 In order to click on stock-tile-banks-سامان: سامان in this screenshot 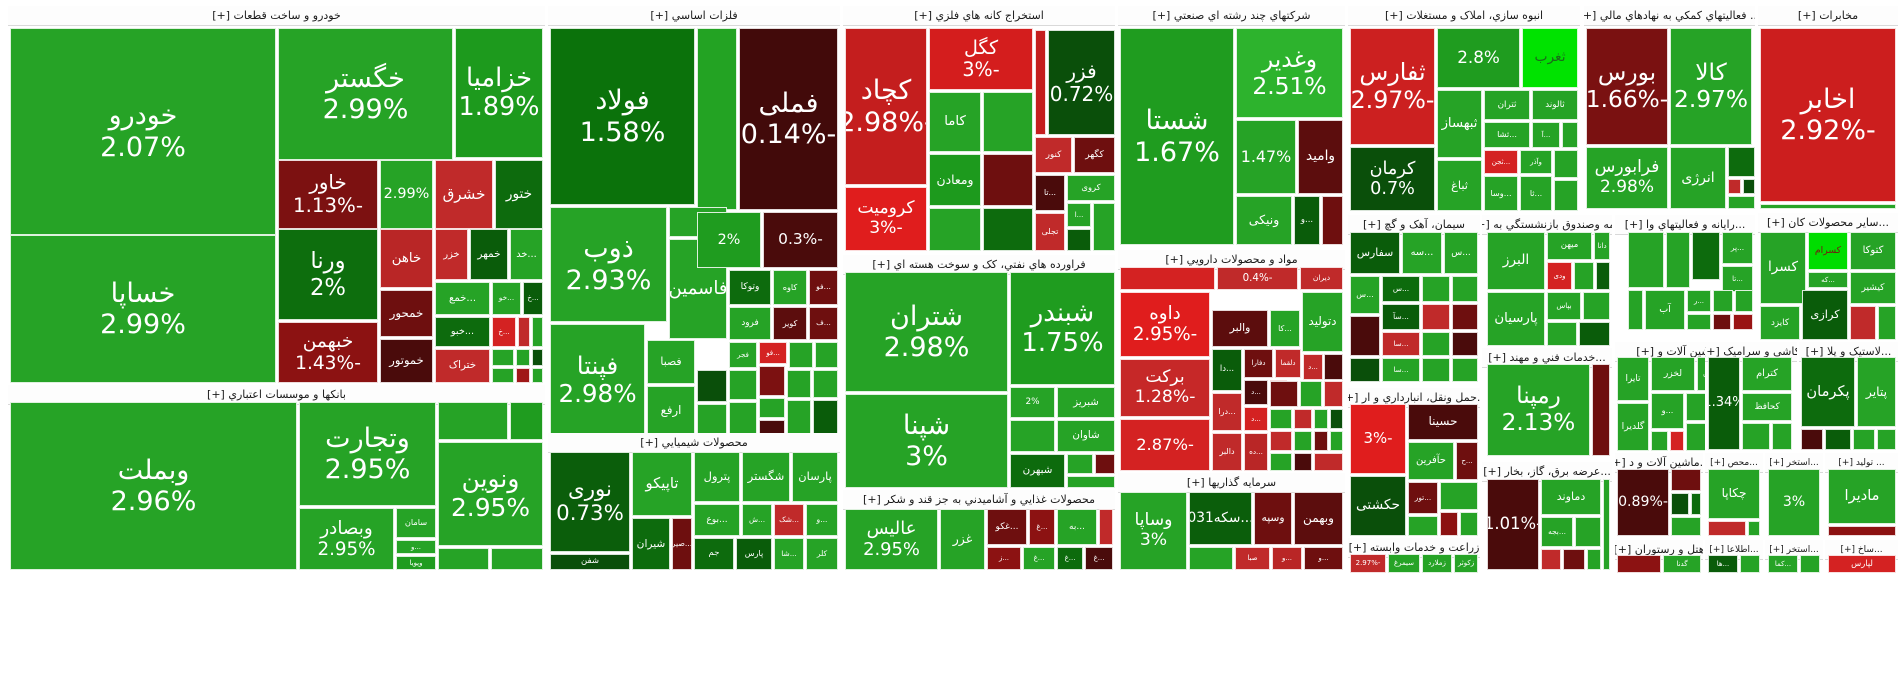, I will do `click(416, 523)`.